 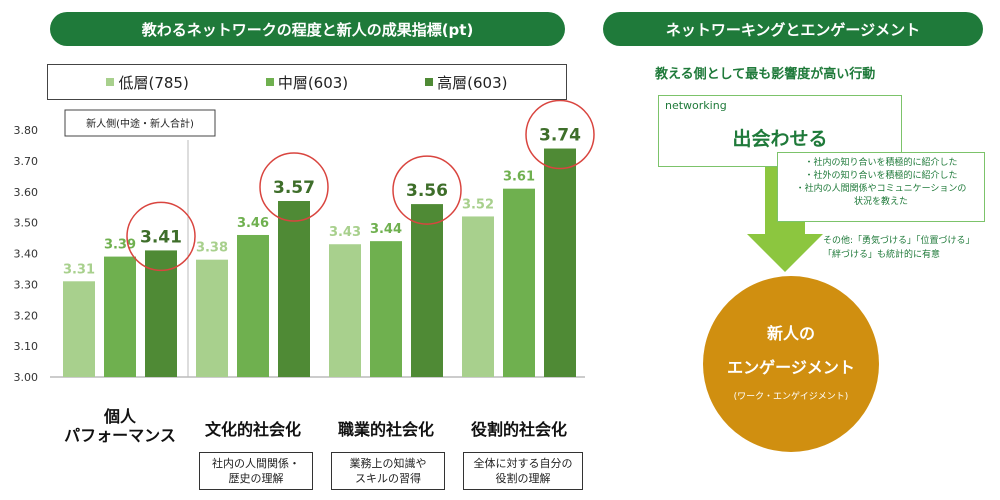 I want to click on networking-main-label: 出会わせる, so click(x=780, y=139).